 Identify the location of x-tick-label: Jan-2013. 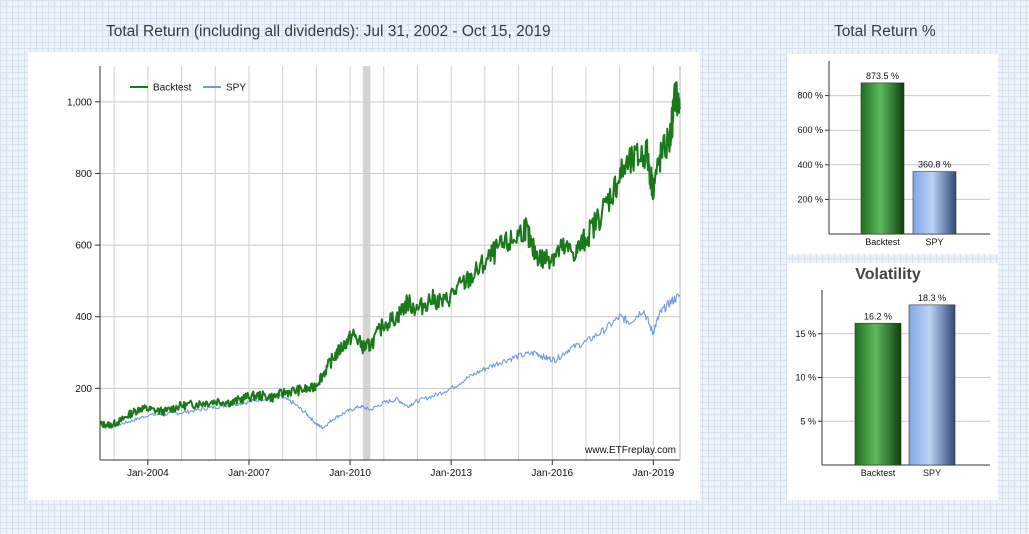
(451, 473).